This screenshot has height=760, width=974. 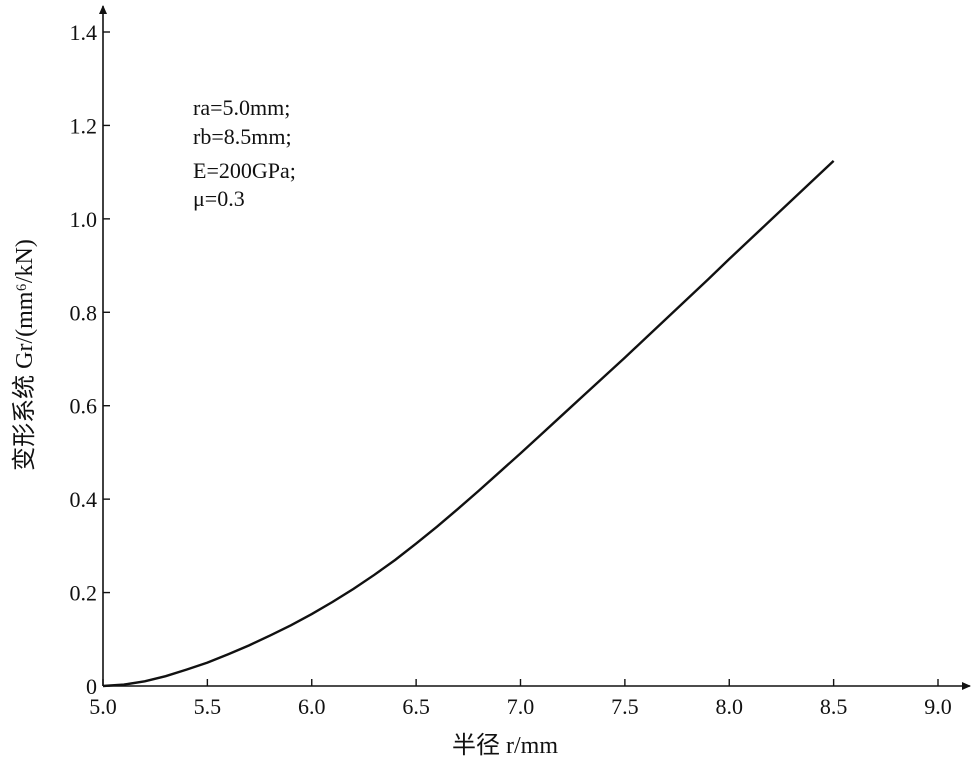 What do you see at coordinates (521, 706) in the screenshot?
I see `x-tick-label: 7.0` at bounding box center [521, 706].